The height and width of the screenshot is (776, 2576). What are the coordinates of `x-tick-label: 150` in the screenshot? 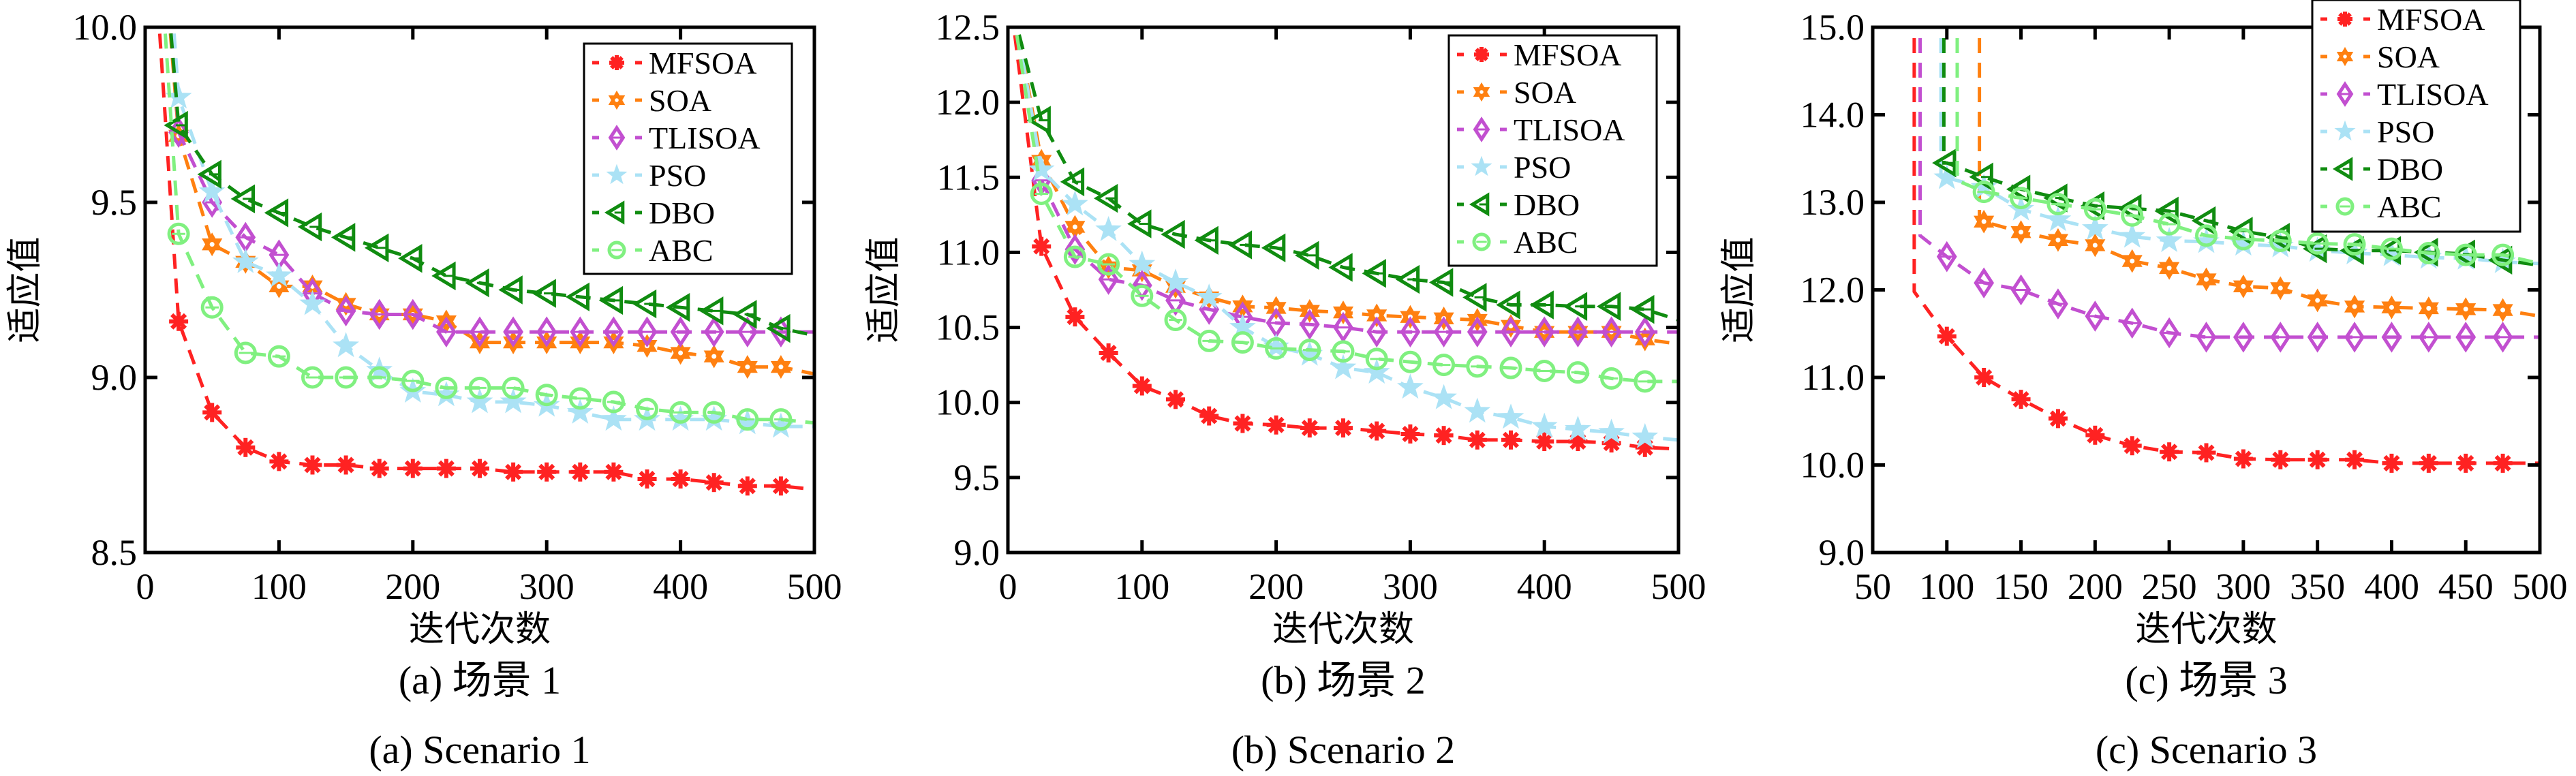 It's located at (2021, 586).